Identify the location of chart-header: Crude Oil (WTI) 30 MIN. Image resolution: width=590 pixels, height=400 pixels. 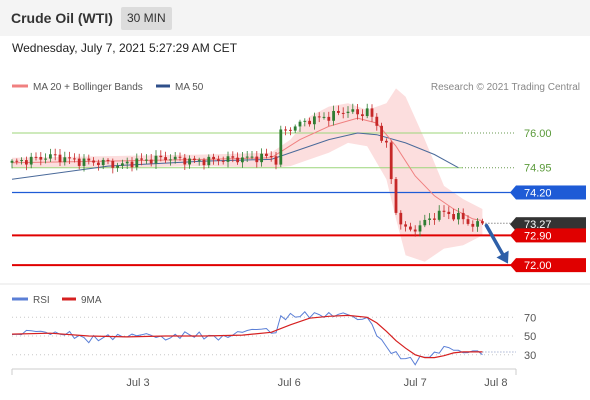
(295, 18).